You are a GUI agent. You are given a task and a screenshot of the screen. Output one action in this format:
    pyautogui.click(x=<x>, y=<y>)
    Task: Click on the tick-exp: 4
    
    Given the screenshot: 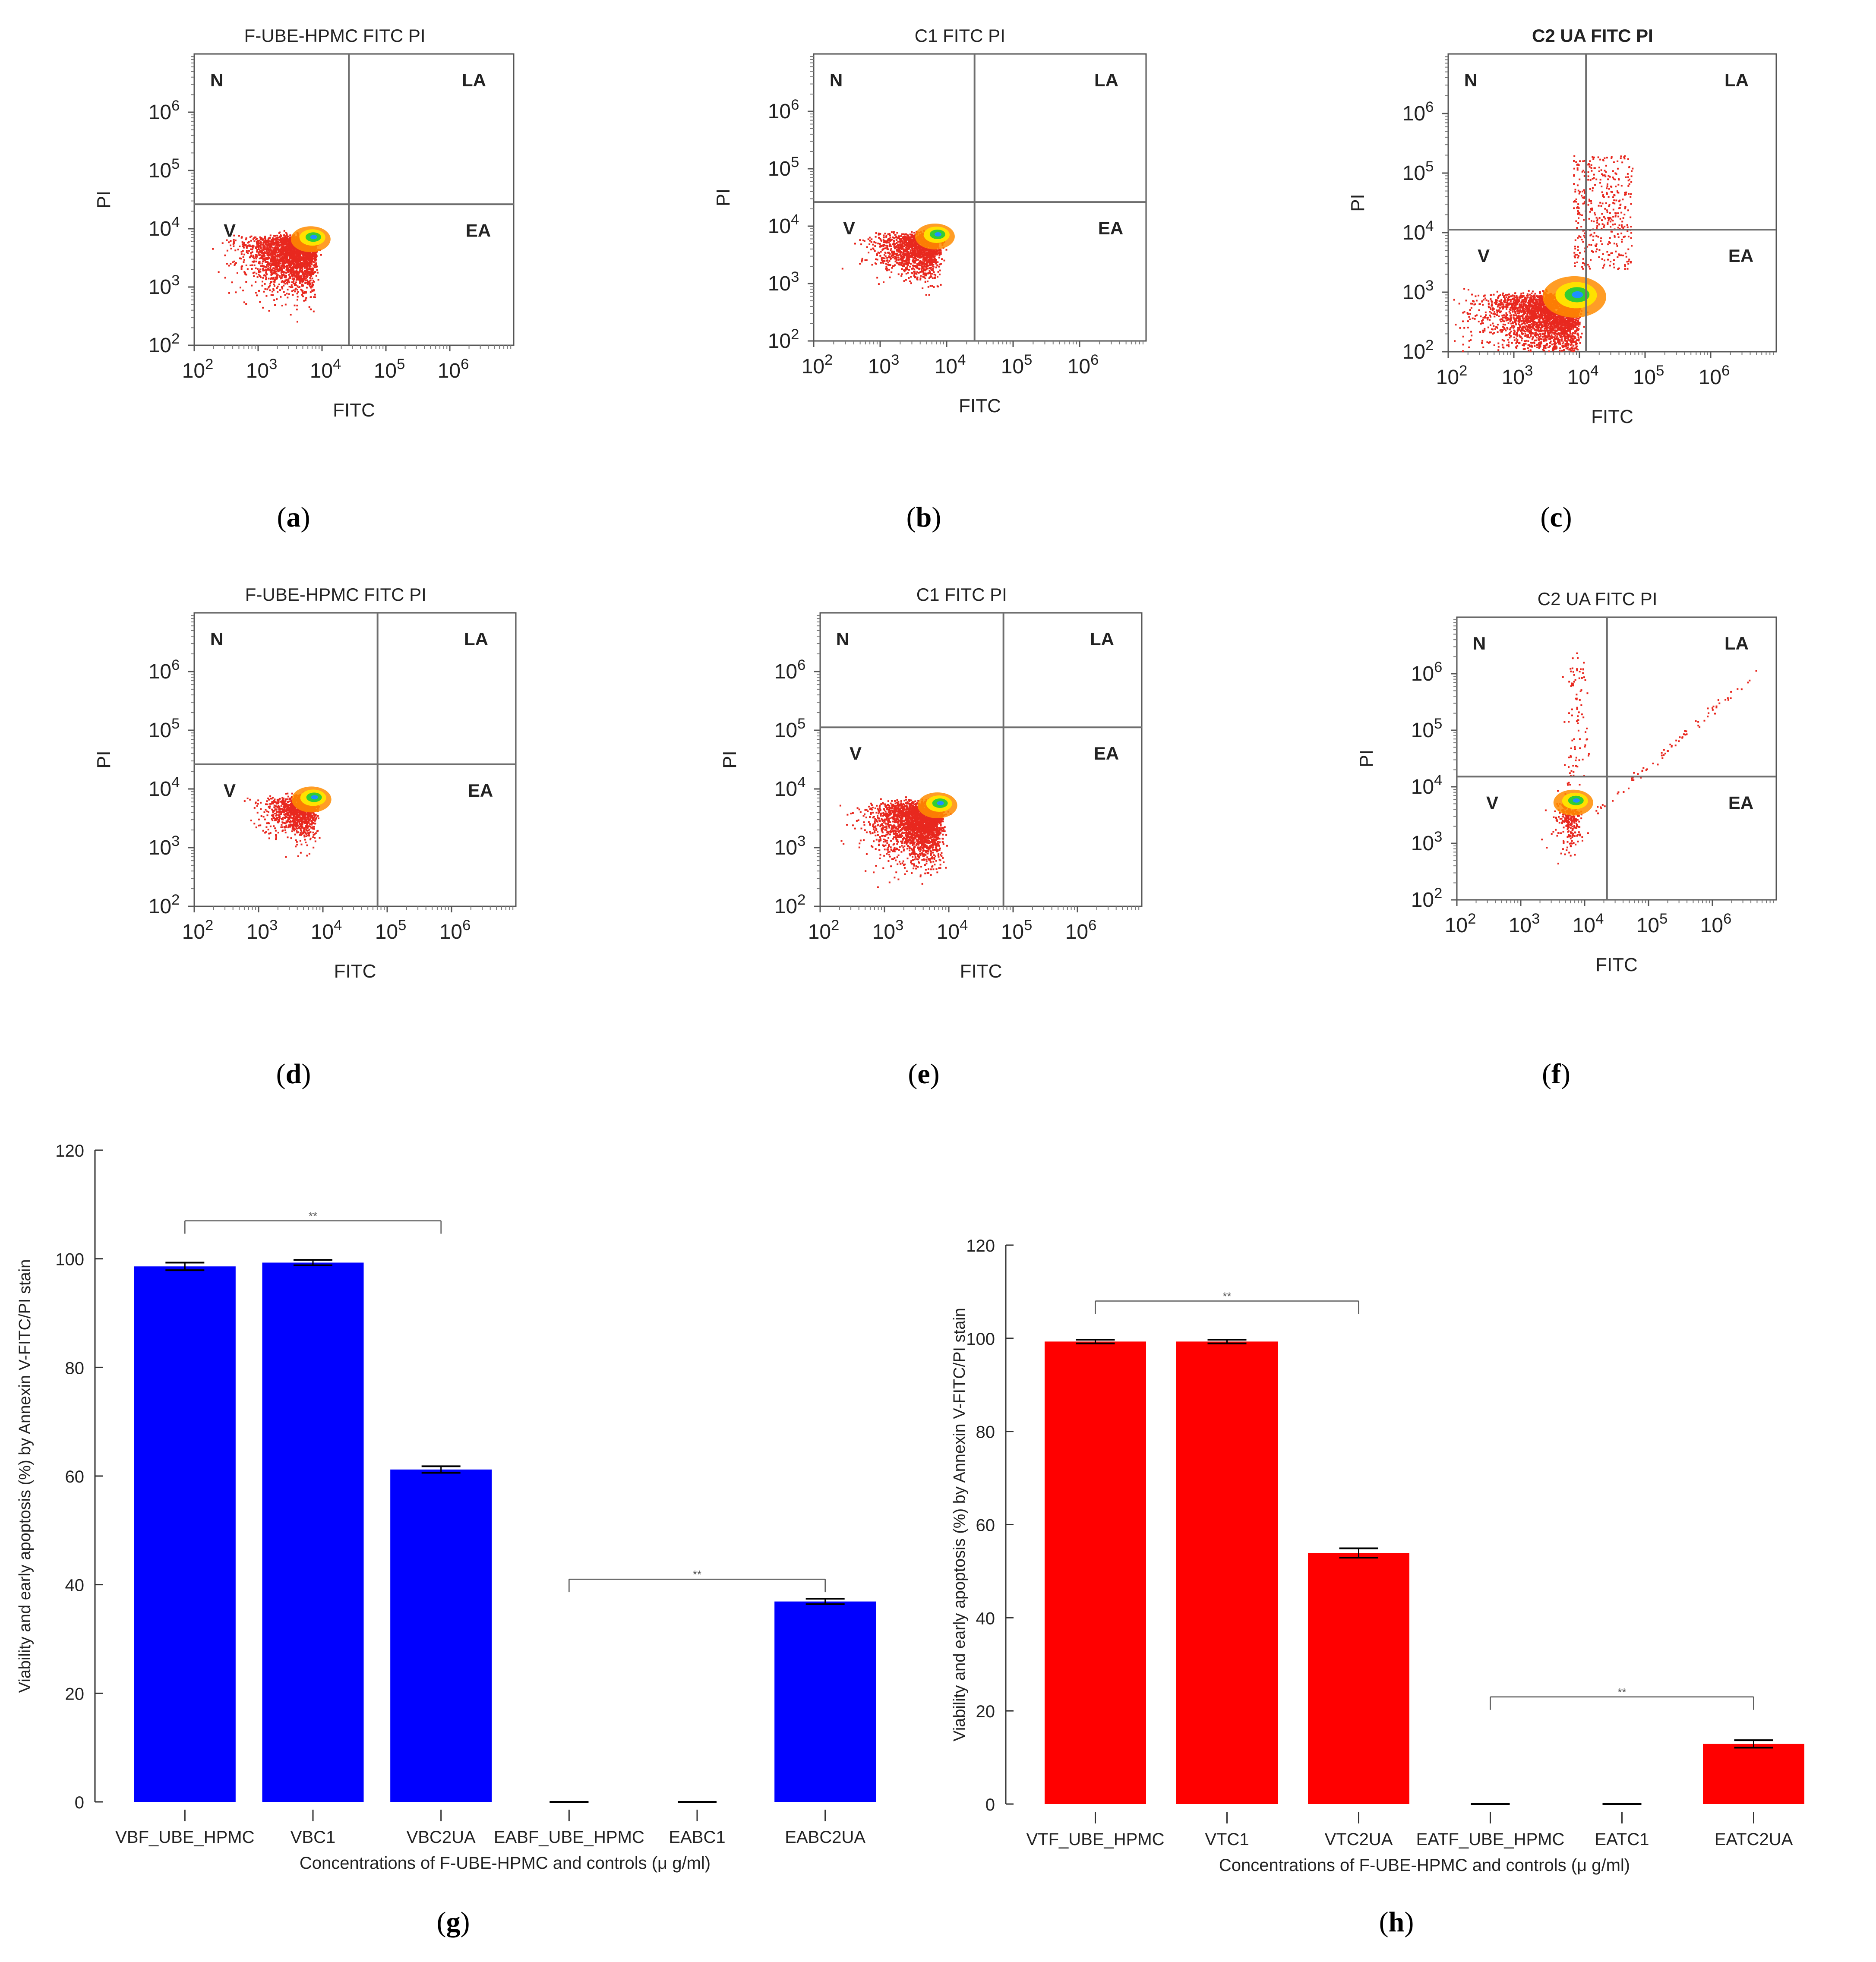 What is the action you would take?
    pyautogui.click(x=337, y=364)
    